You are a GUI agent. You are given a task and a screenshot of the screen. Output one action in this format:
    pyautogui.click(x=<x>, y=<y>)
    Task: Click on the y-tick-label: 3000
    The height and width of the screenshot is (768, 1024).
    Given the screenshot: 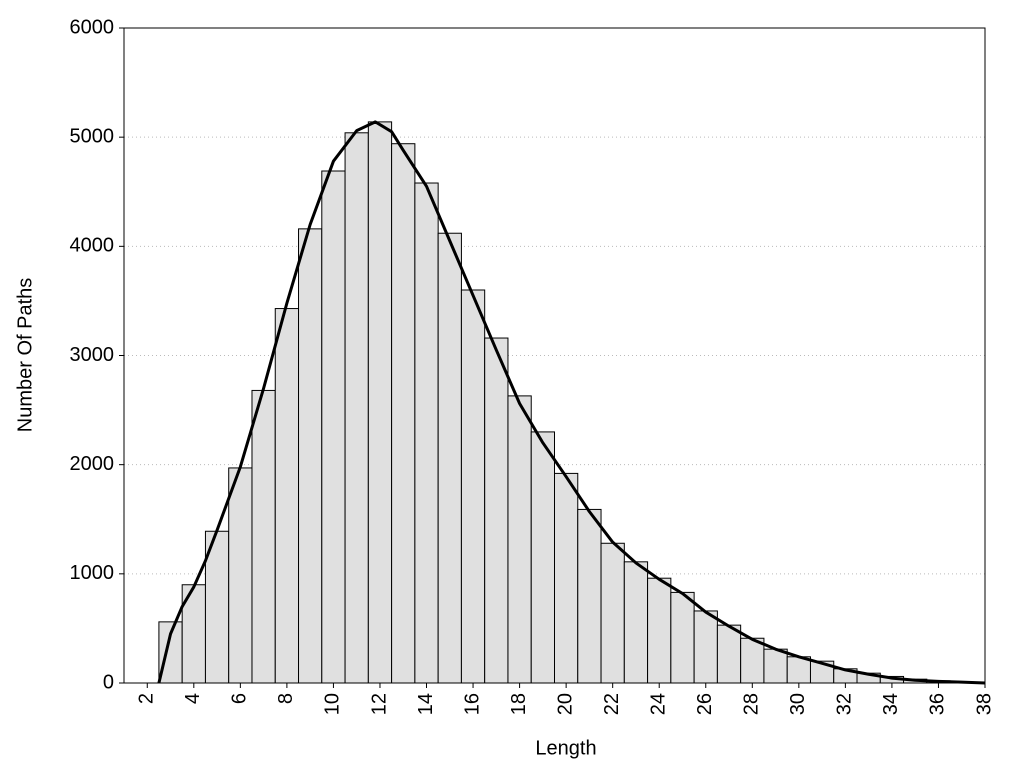 What is the action you would take?
    pyautogui.click(x=92, y=355)
    